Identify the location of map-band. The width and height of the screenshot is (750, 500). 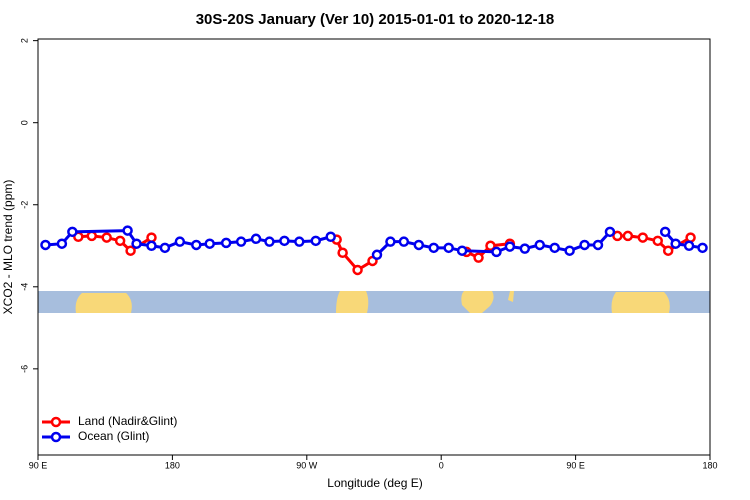
(374, 302).